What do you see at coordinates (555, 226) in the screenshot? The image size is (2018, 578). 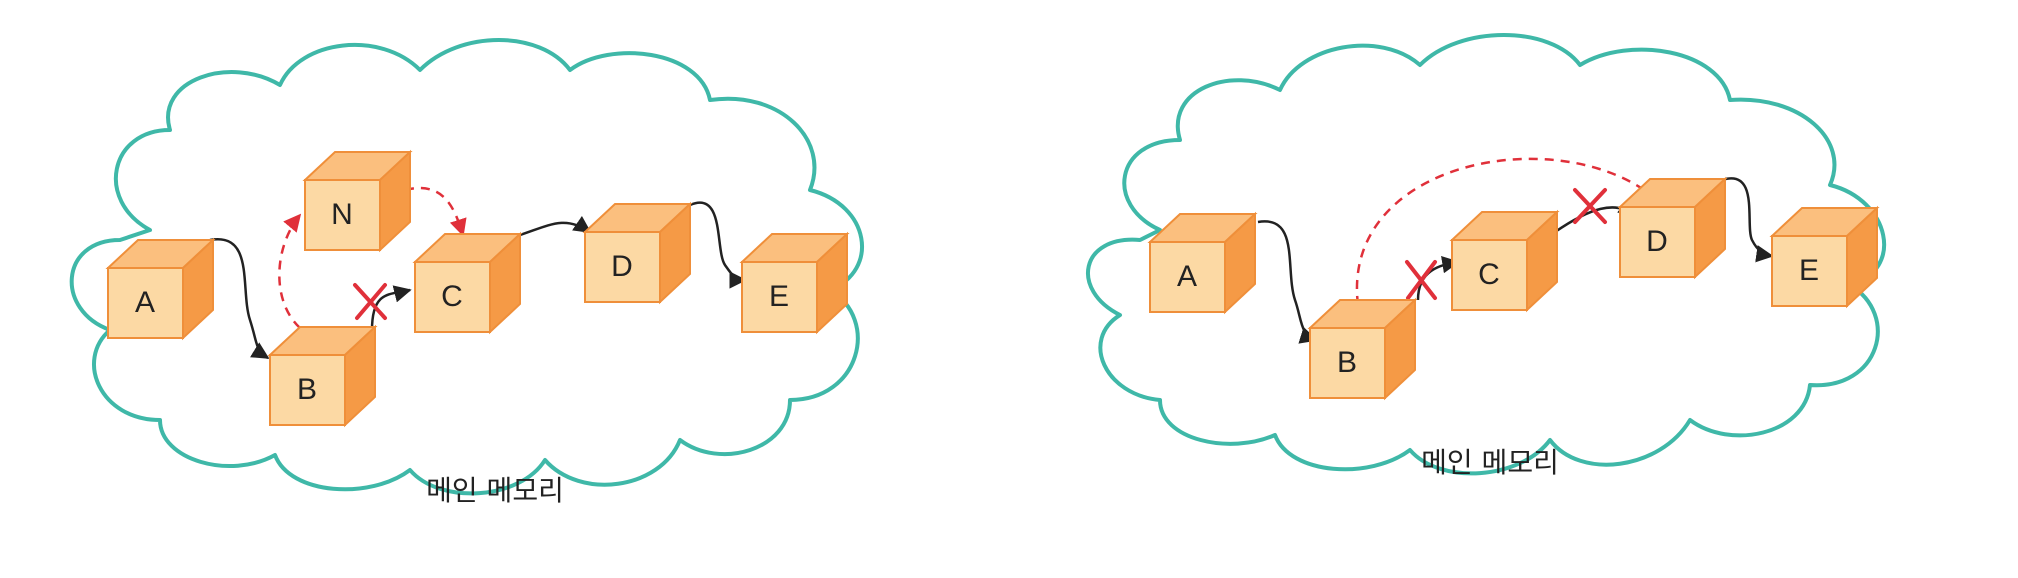 I see `link-c-to-d` at bounding box center [555, 226].